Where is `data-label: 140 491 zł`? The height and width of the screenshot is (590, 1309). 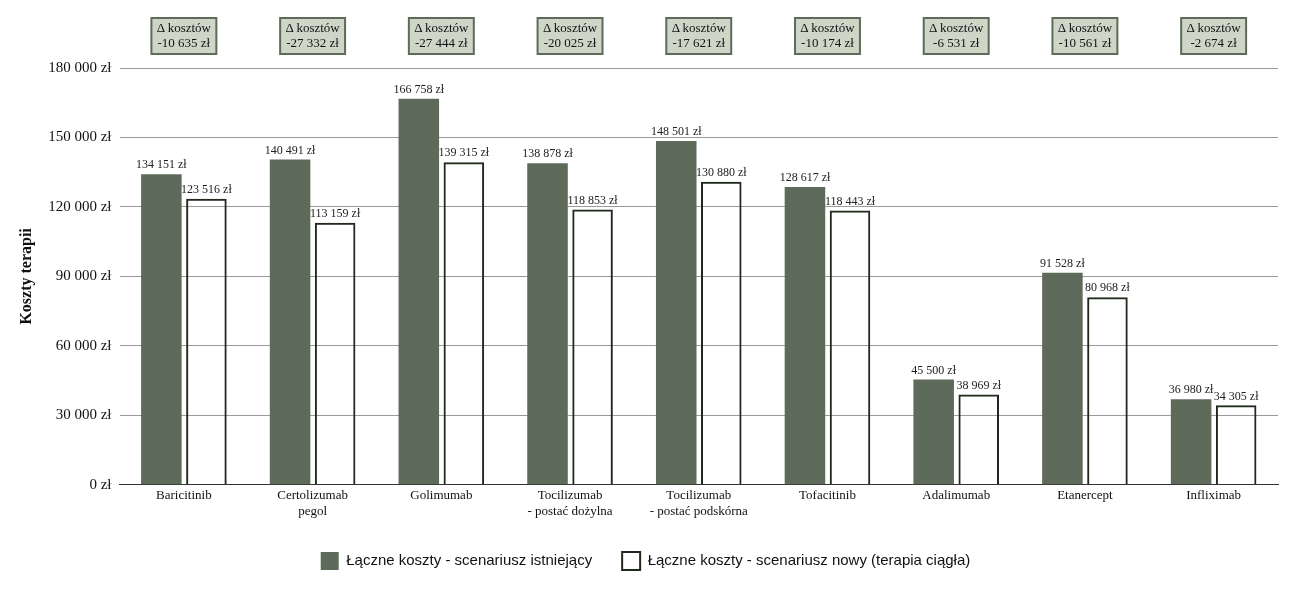 data-label: 140 491 zł is located at coordinates (290, 149).